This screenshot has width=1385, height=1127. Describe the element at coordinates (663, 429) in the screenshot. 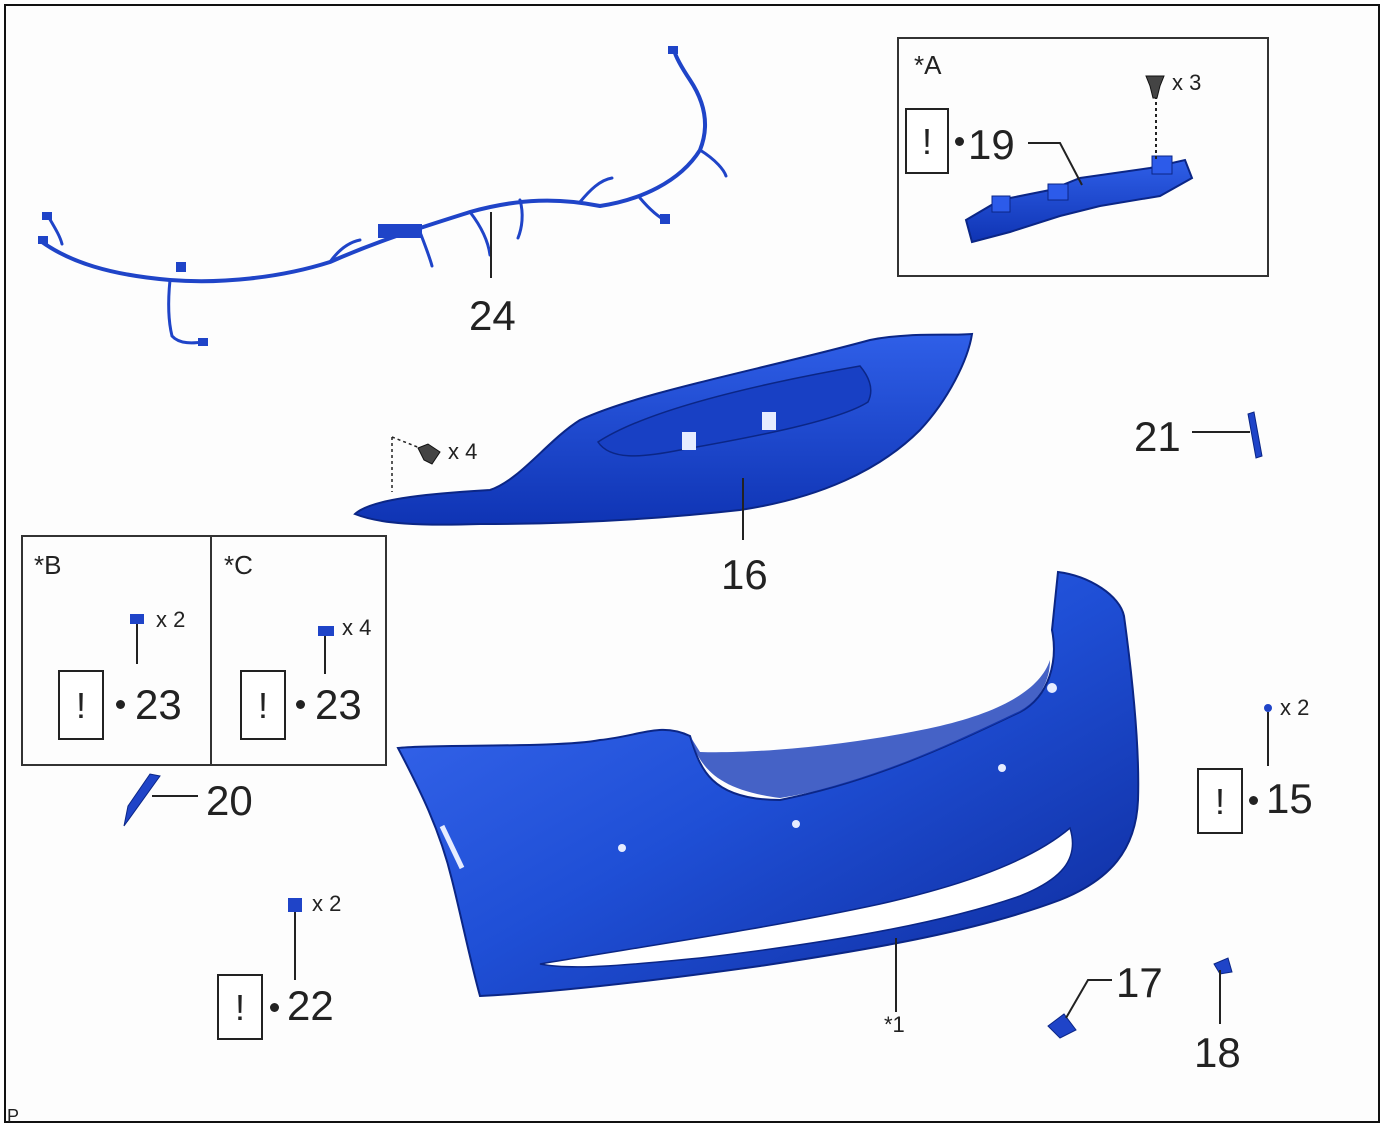

I see `bumper-support-icon` at that location.